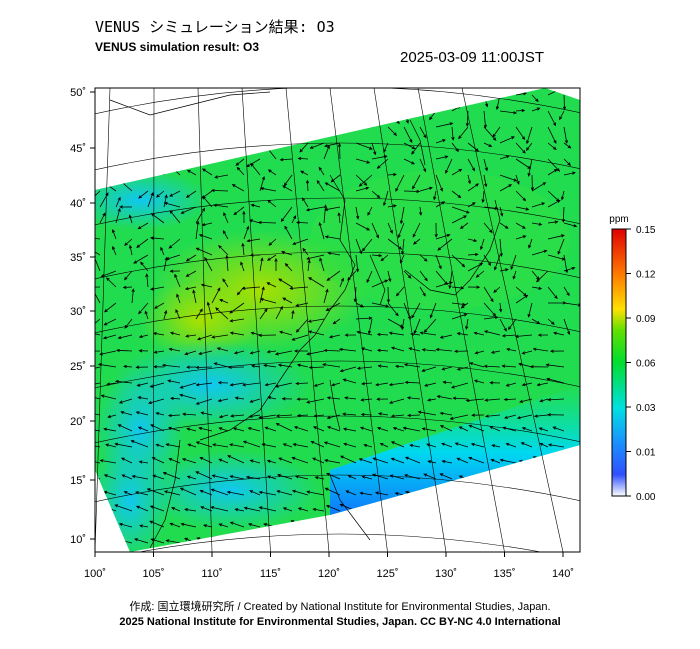 The width and height of the screenshot is (700, 649). What do you see at coordinates (337, 265) in the screenshot?
I see `parallel` at bounding box center [337, 265].